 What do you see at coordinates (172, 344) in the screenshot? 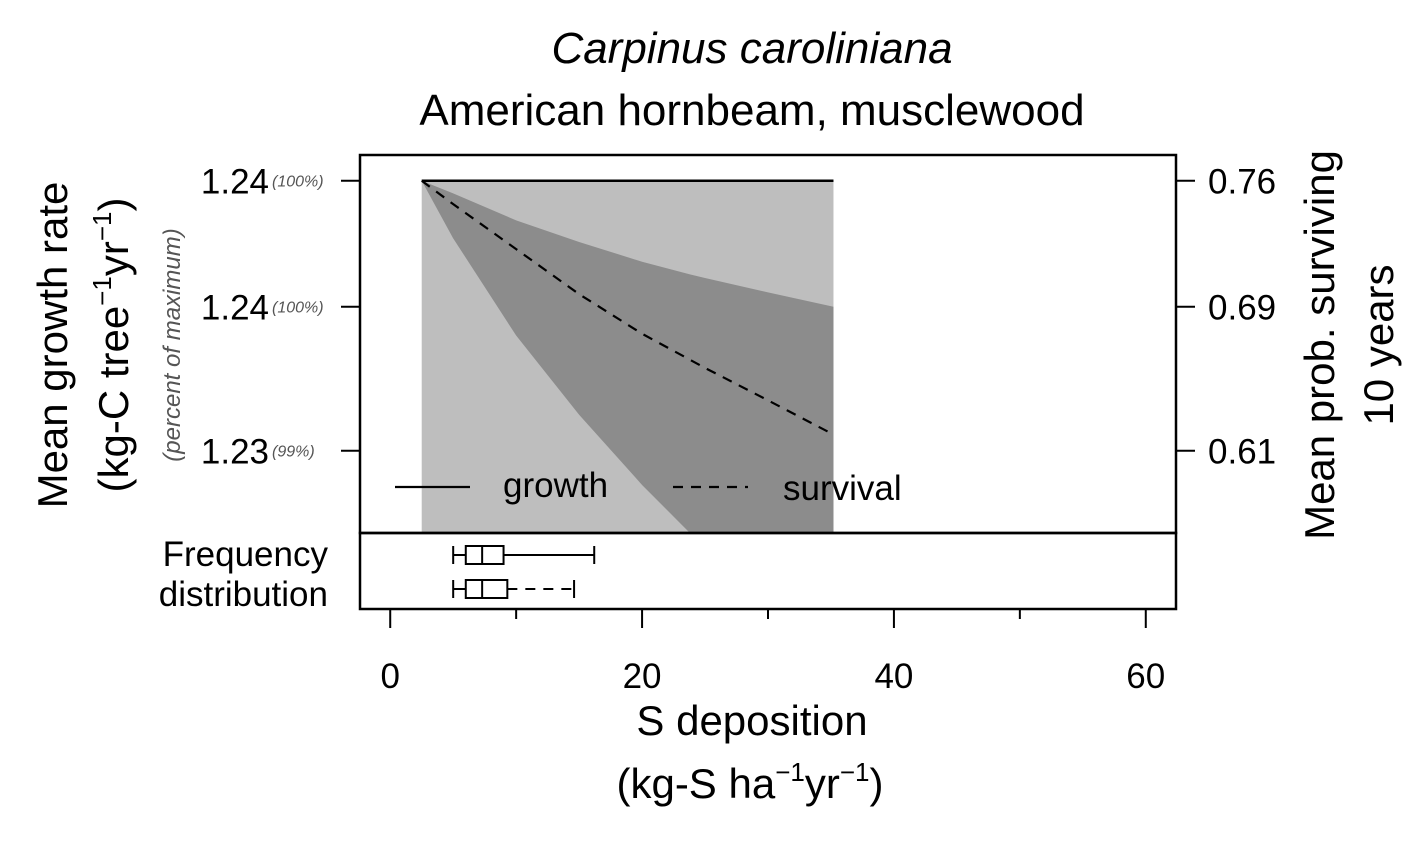
I see `y-left-percent-label: (percent of maximum)` at bounding box center [172, 344].